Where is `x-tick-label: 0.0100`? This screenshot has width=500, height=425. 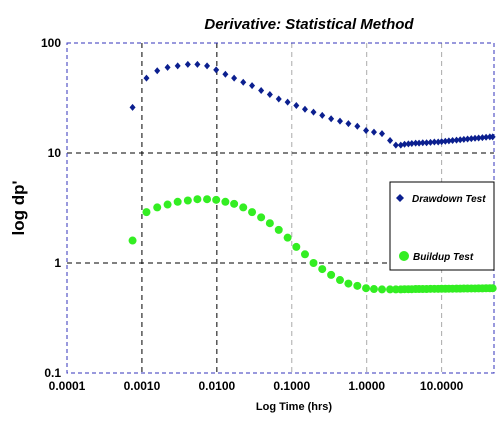
x-tick-label: 0.0100 is located at coordinates (217, 386).